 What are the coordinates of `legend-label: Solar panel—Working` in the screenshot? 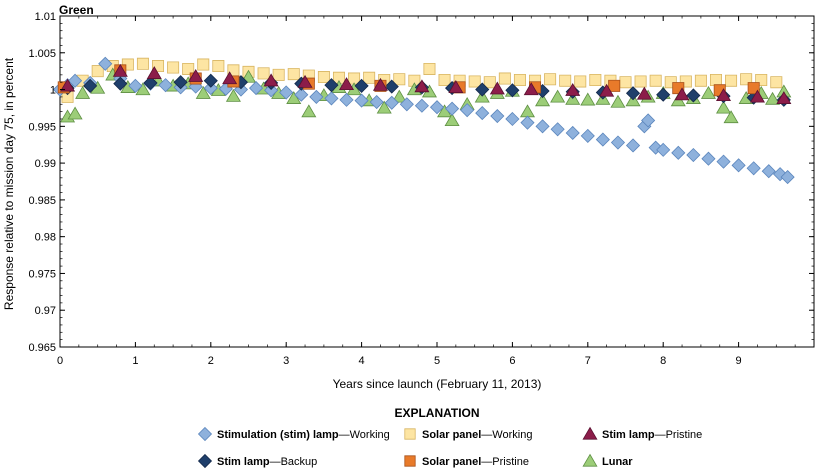 It's located at (477, 435).